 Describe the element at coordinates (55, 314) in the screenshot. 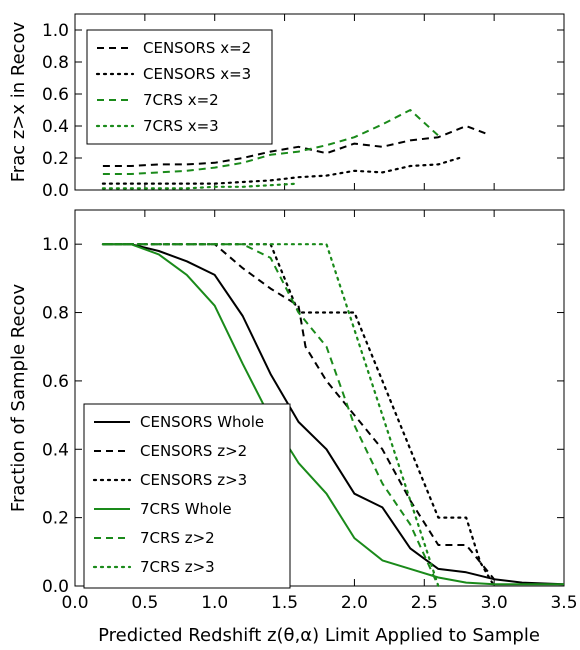

I see `bottom-y-tick-label: 0.8` at that location.